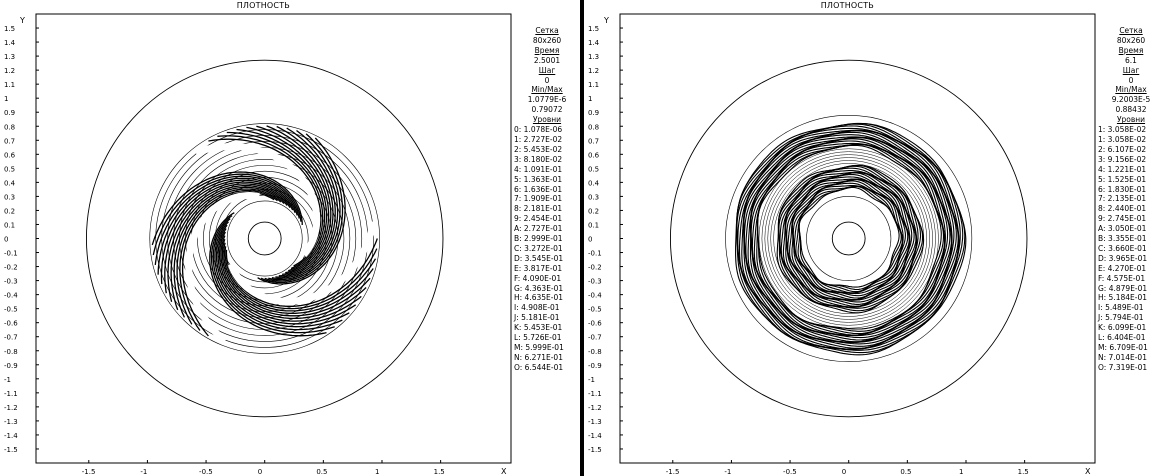  Describe the element at coordinates (538, 179) in the screenshot. I see `level-item: 5: 1.363E-01` at that location.